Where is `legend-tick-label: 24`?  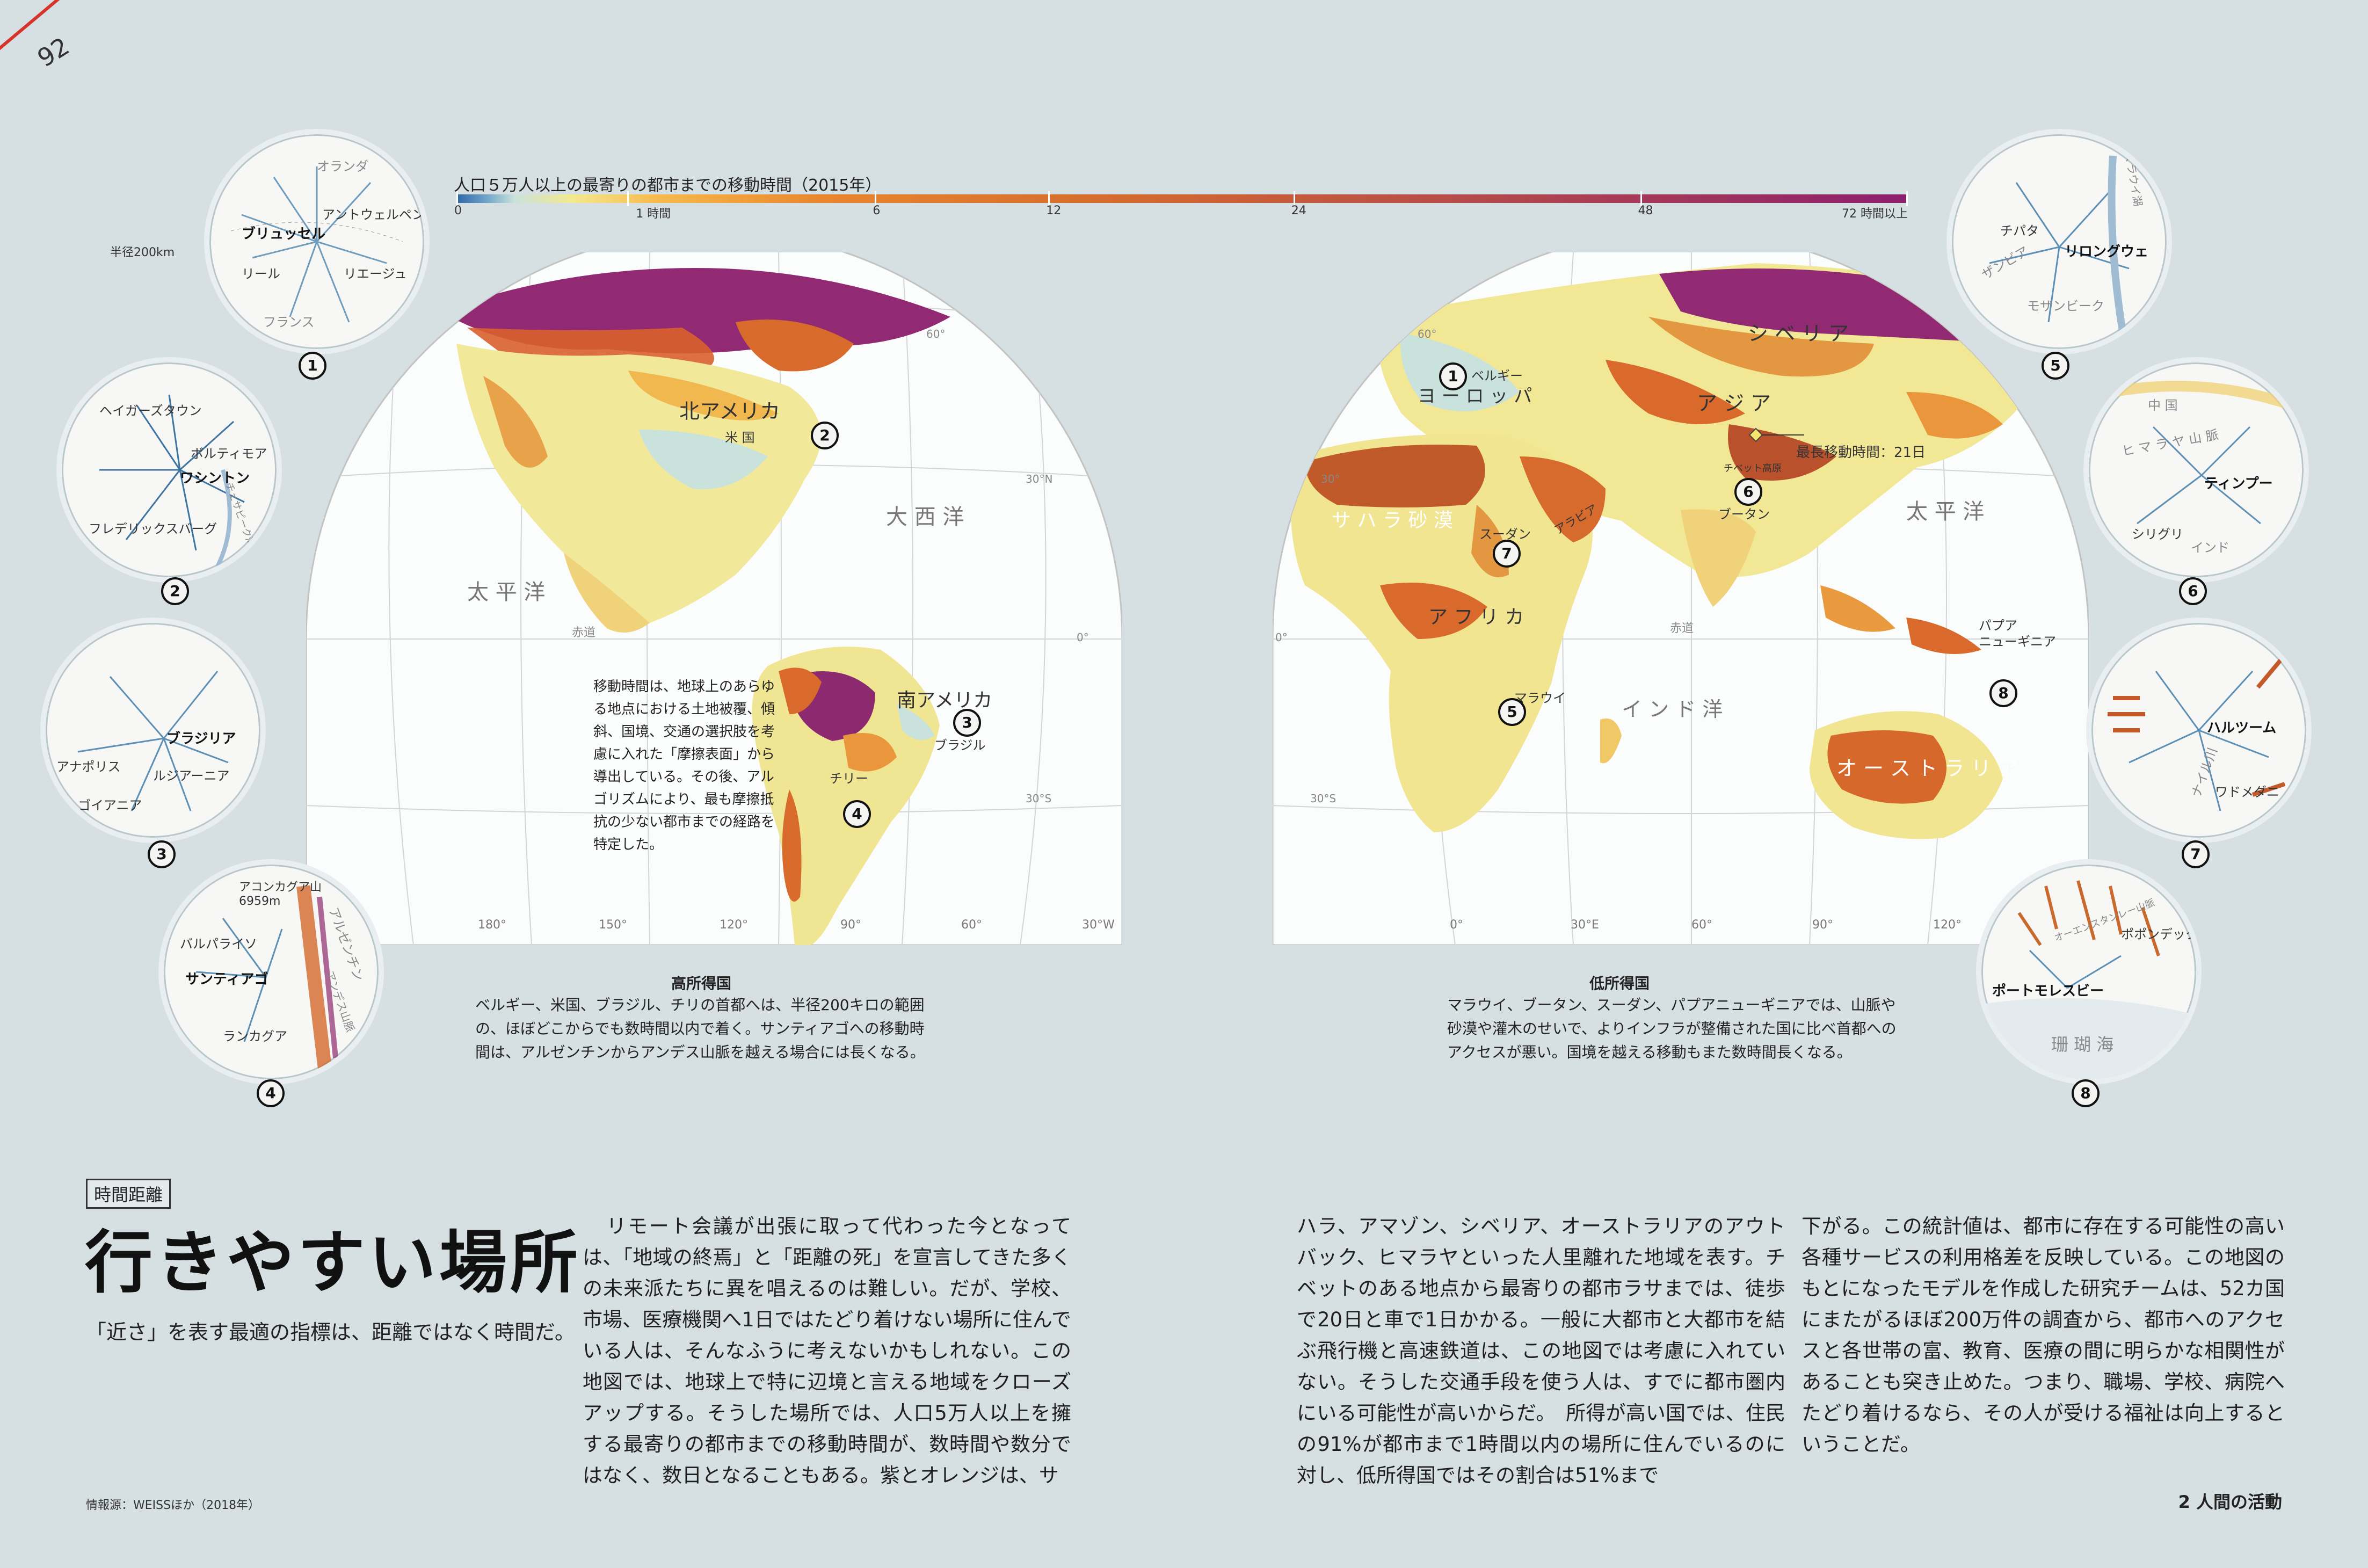
legend-tick-label: 24 is located at coordinates (1298, 211).